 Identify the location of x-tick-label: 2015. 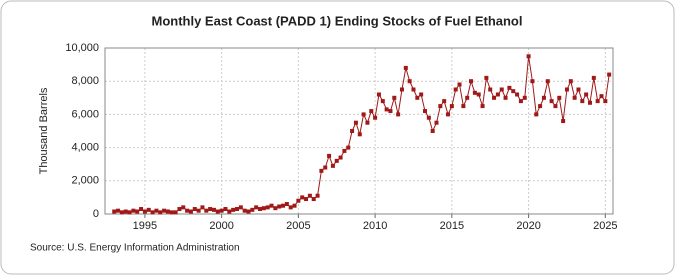
(452, 226).